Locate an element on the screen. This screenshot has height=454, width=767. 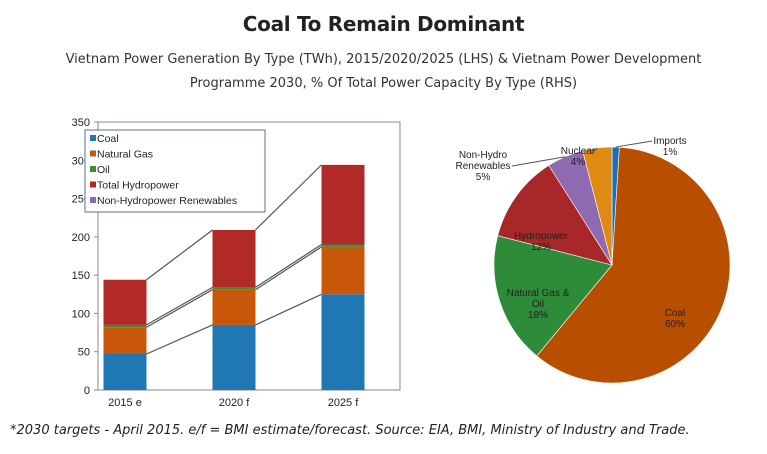
pie-label: 18% is located at coordinates (538, 315).